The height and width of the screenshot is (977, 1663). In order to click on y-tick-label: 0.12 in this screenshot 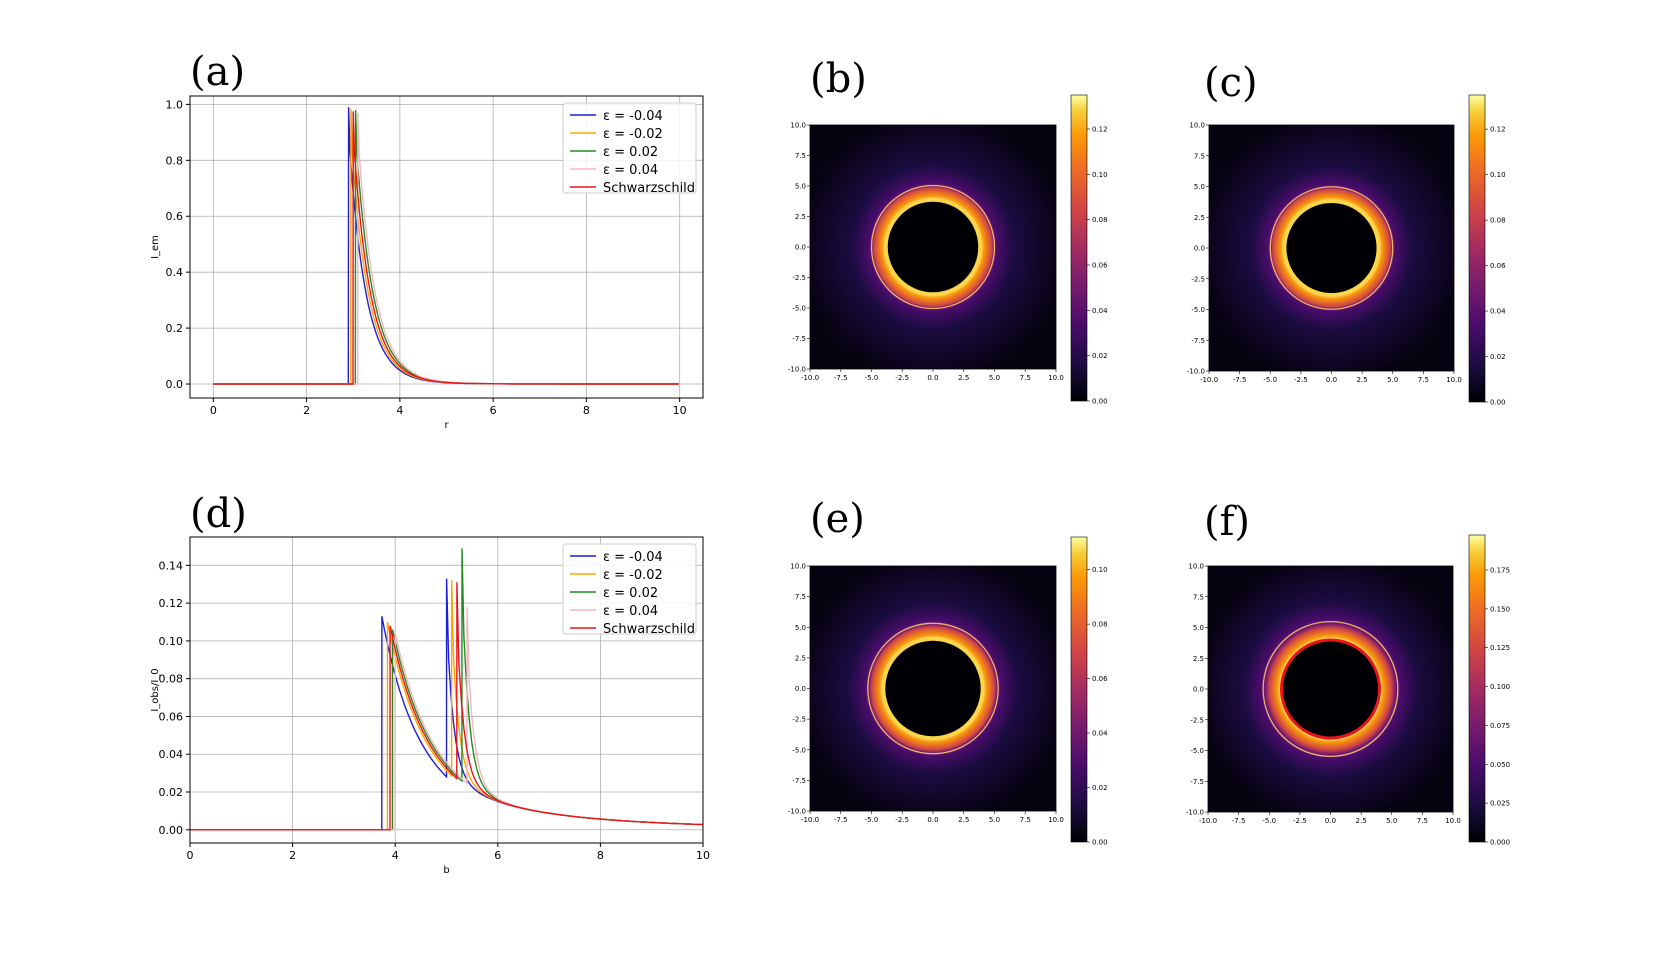, I will do `click(171, 603)`.